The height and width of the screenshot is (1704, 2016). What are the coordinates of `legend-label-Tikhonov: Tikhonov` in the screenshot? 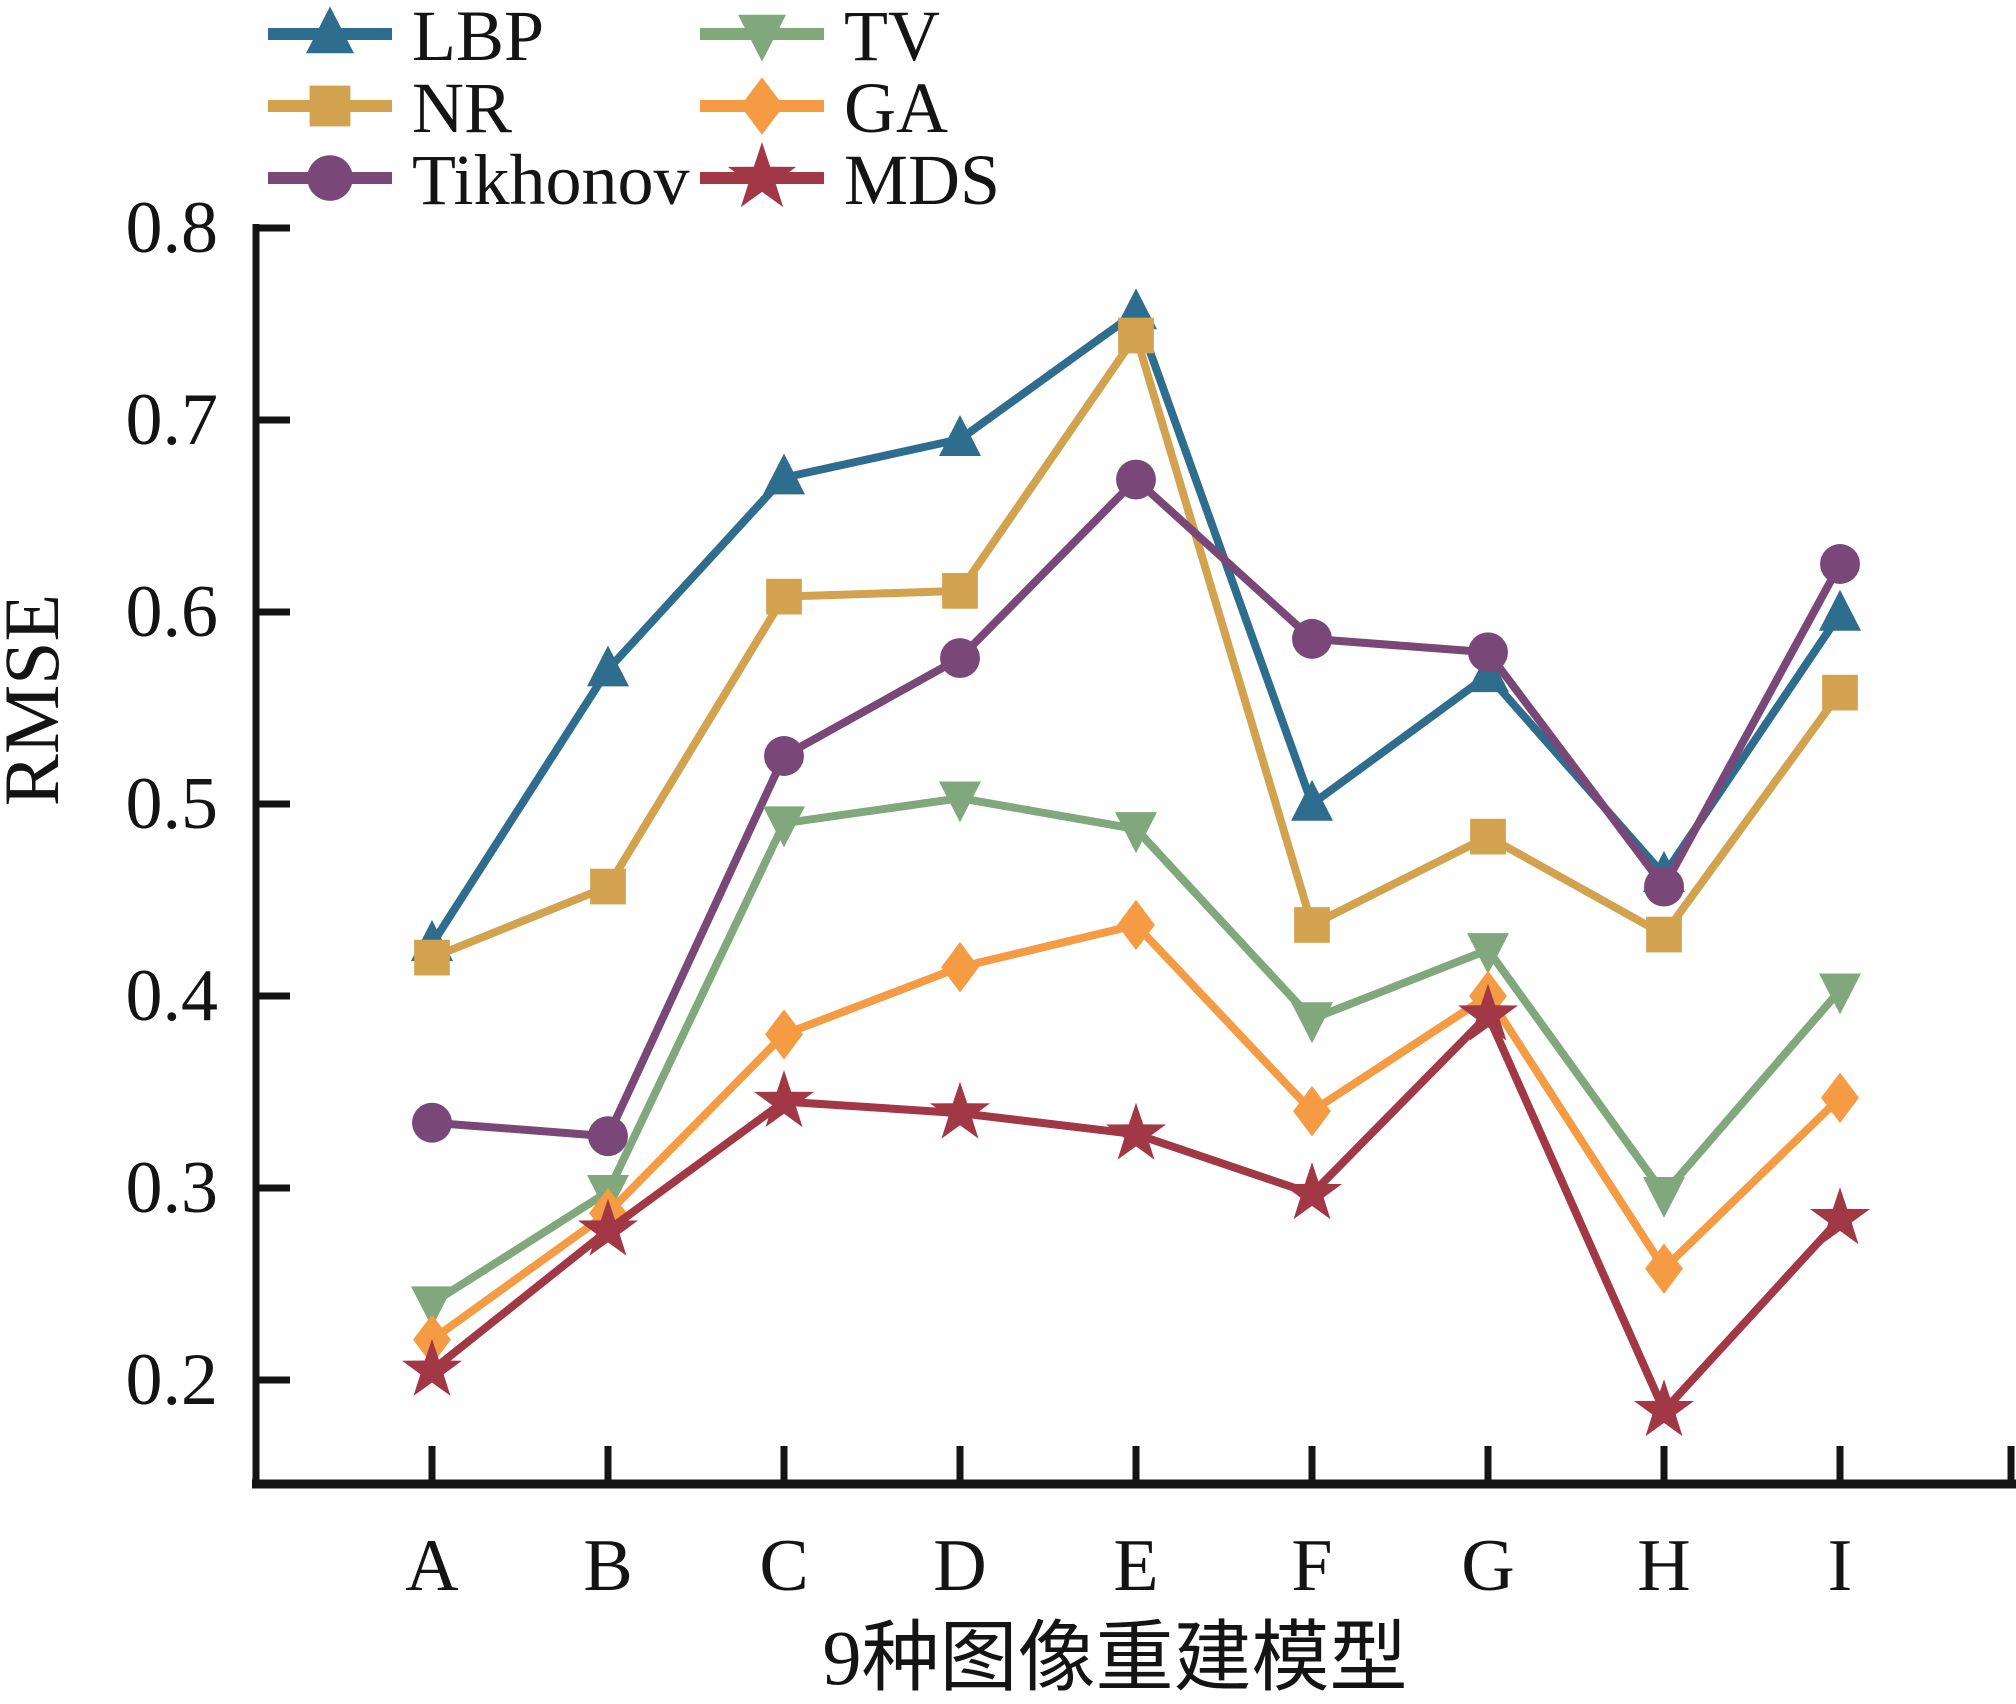 It's located at (550, 180).